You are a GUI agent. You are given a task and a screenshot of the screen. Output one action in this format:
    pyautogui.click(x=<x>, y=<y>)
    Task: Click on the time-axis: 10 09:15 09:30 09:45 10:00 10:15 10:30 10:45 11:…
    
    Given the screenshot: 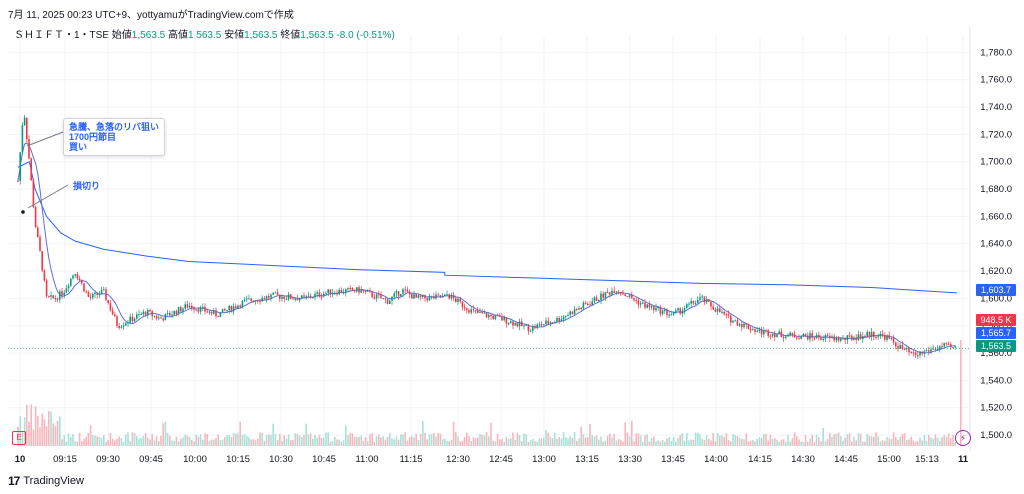 What is the action you would take?
    pyautogui.click(x=492, y=459)
    